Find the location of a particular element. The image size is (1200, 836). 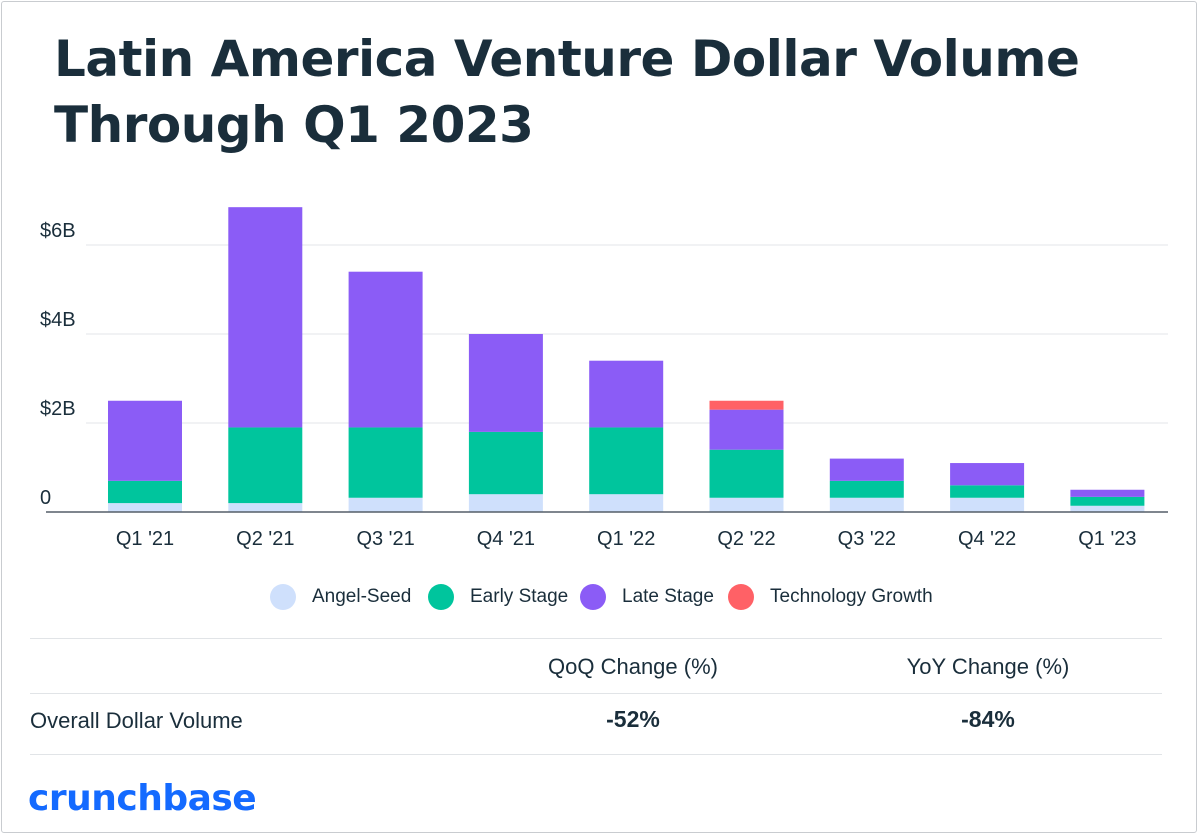

x-tick-label: Q4 '22 is located at coordinates (987, 539).